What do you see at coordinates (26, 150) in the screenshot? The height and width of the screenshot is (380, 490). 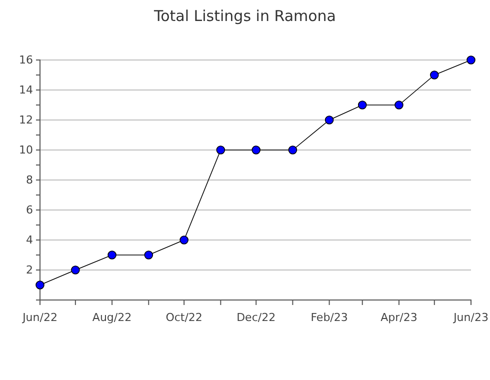 I see `y-tick-label: 10` at bounding box center [26, 150].